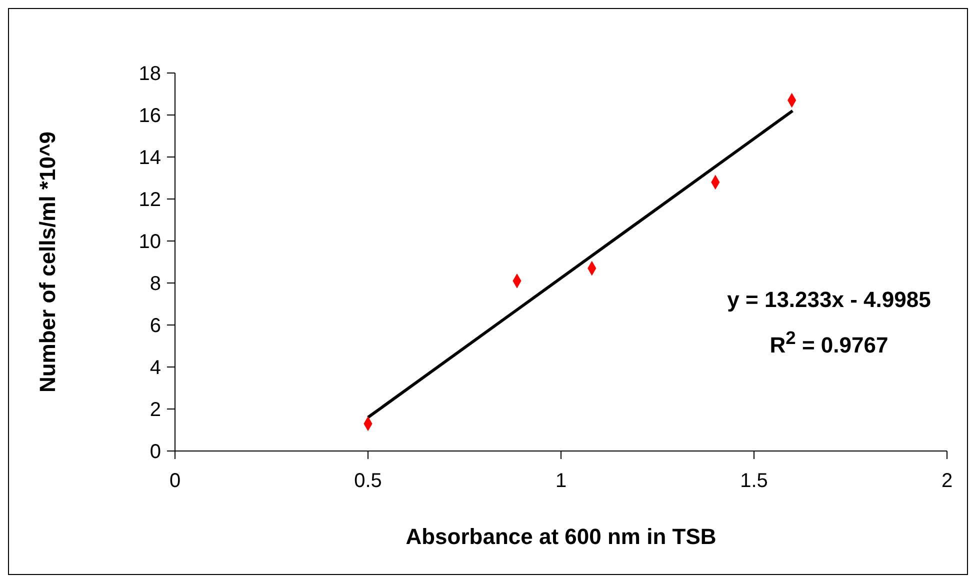 This screenshot has width=977, height=583. I want to click on x-tick-label: 0.5, so click(368, 481).